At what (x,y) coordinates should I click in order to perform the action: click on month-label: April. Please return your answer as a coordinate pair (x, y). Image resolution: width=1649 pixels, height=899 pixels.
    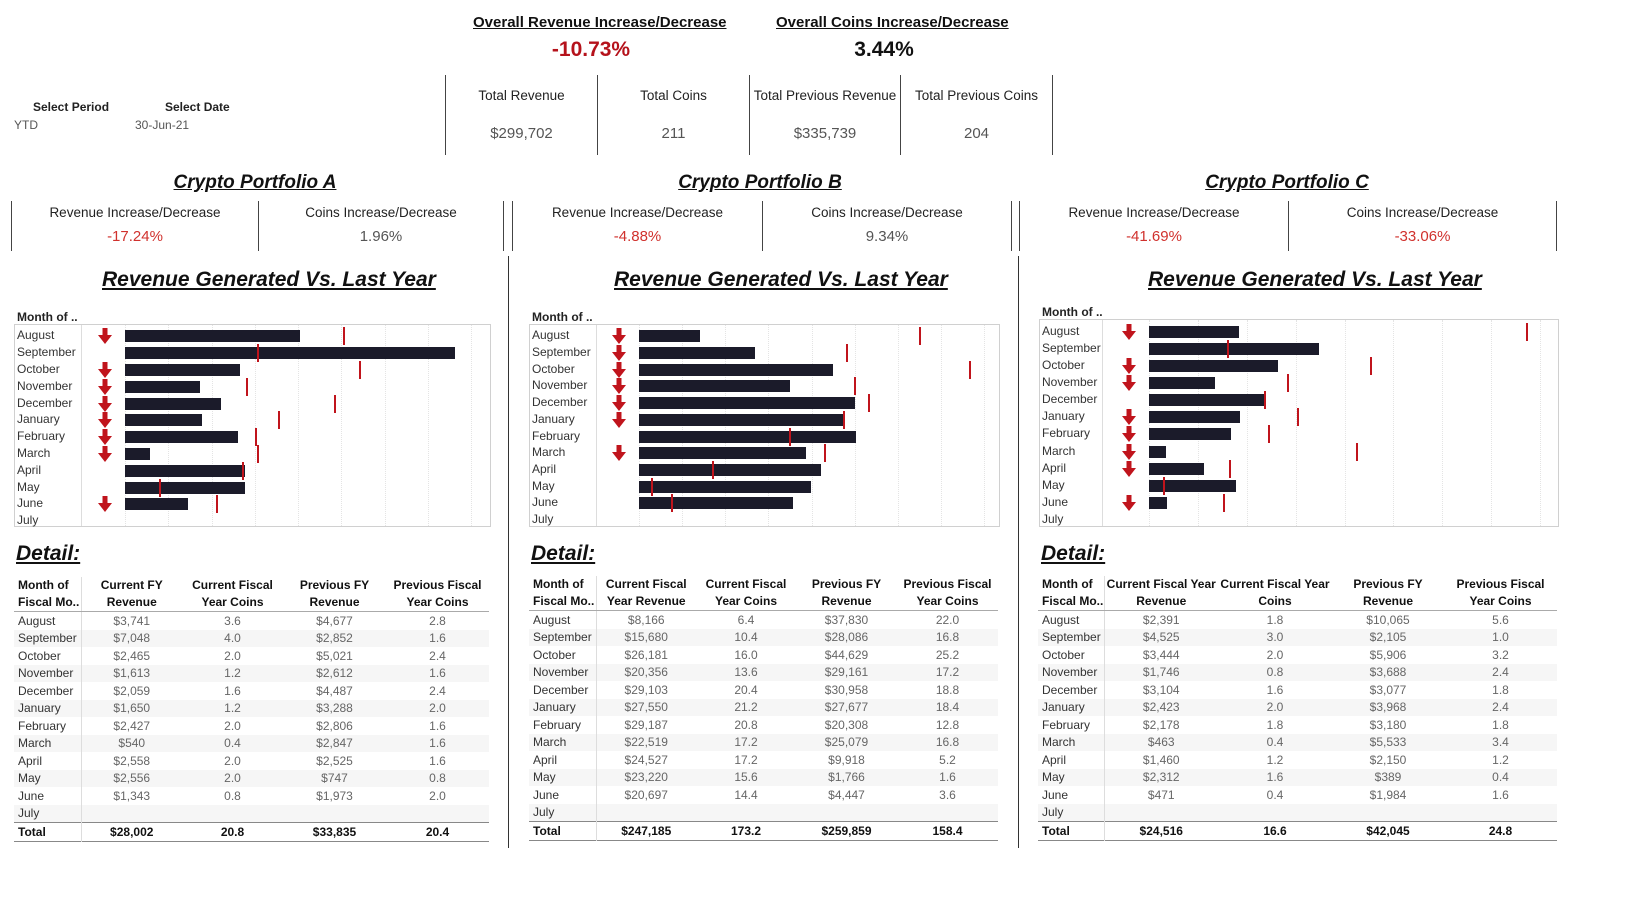
    Looking at the image, I should click on (544, 468).